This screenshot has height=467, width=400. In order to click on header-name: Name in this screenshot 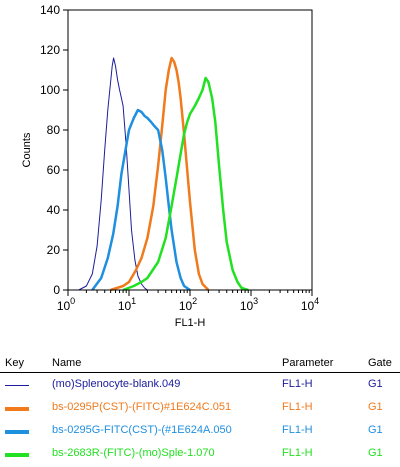, I will do `click(67, 363)`.